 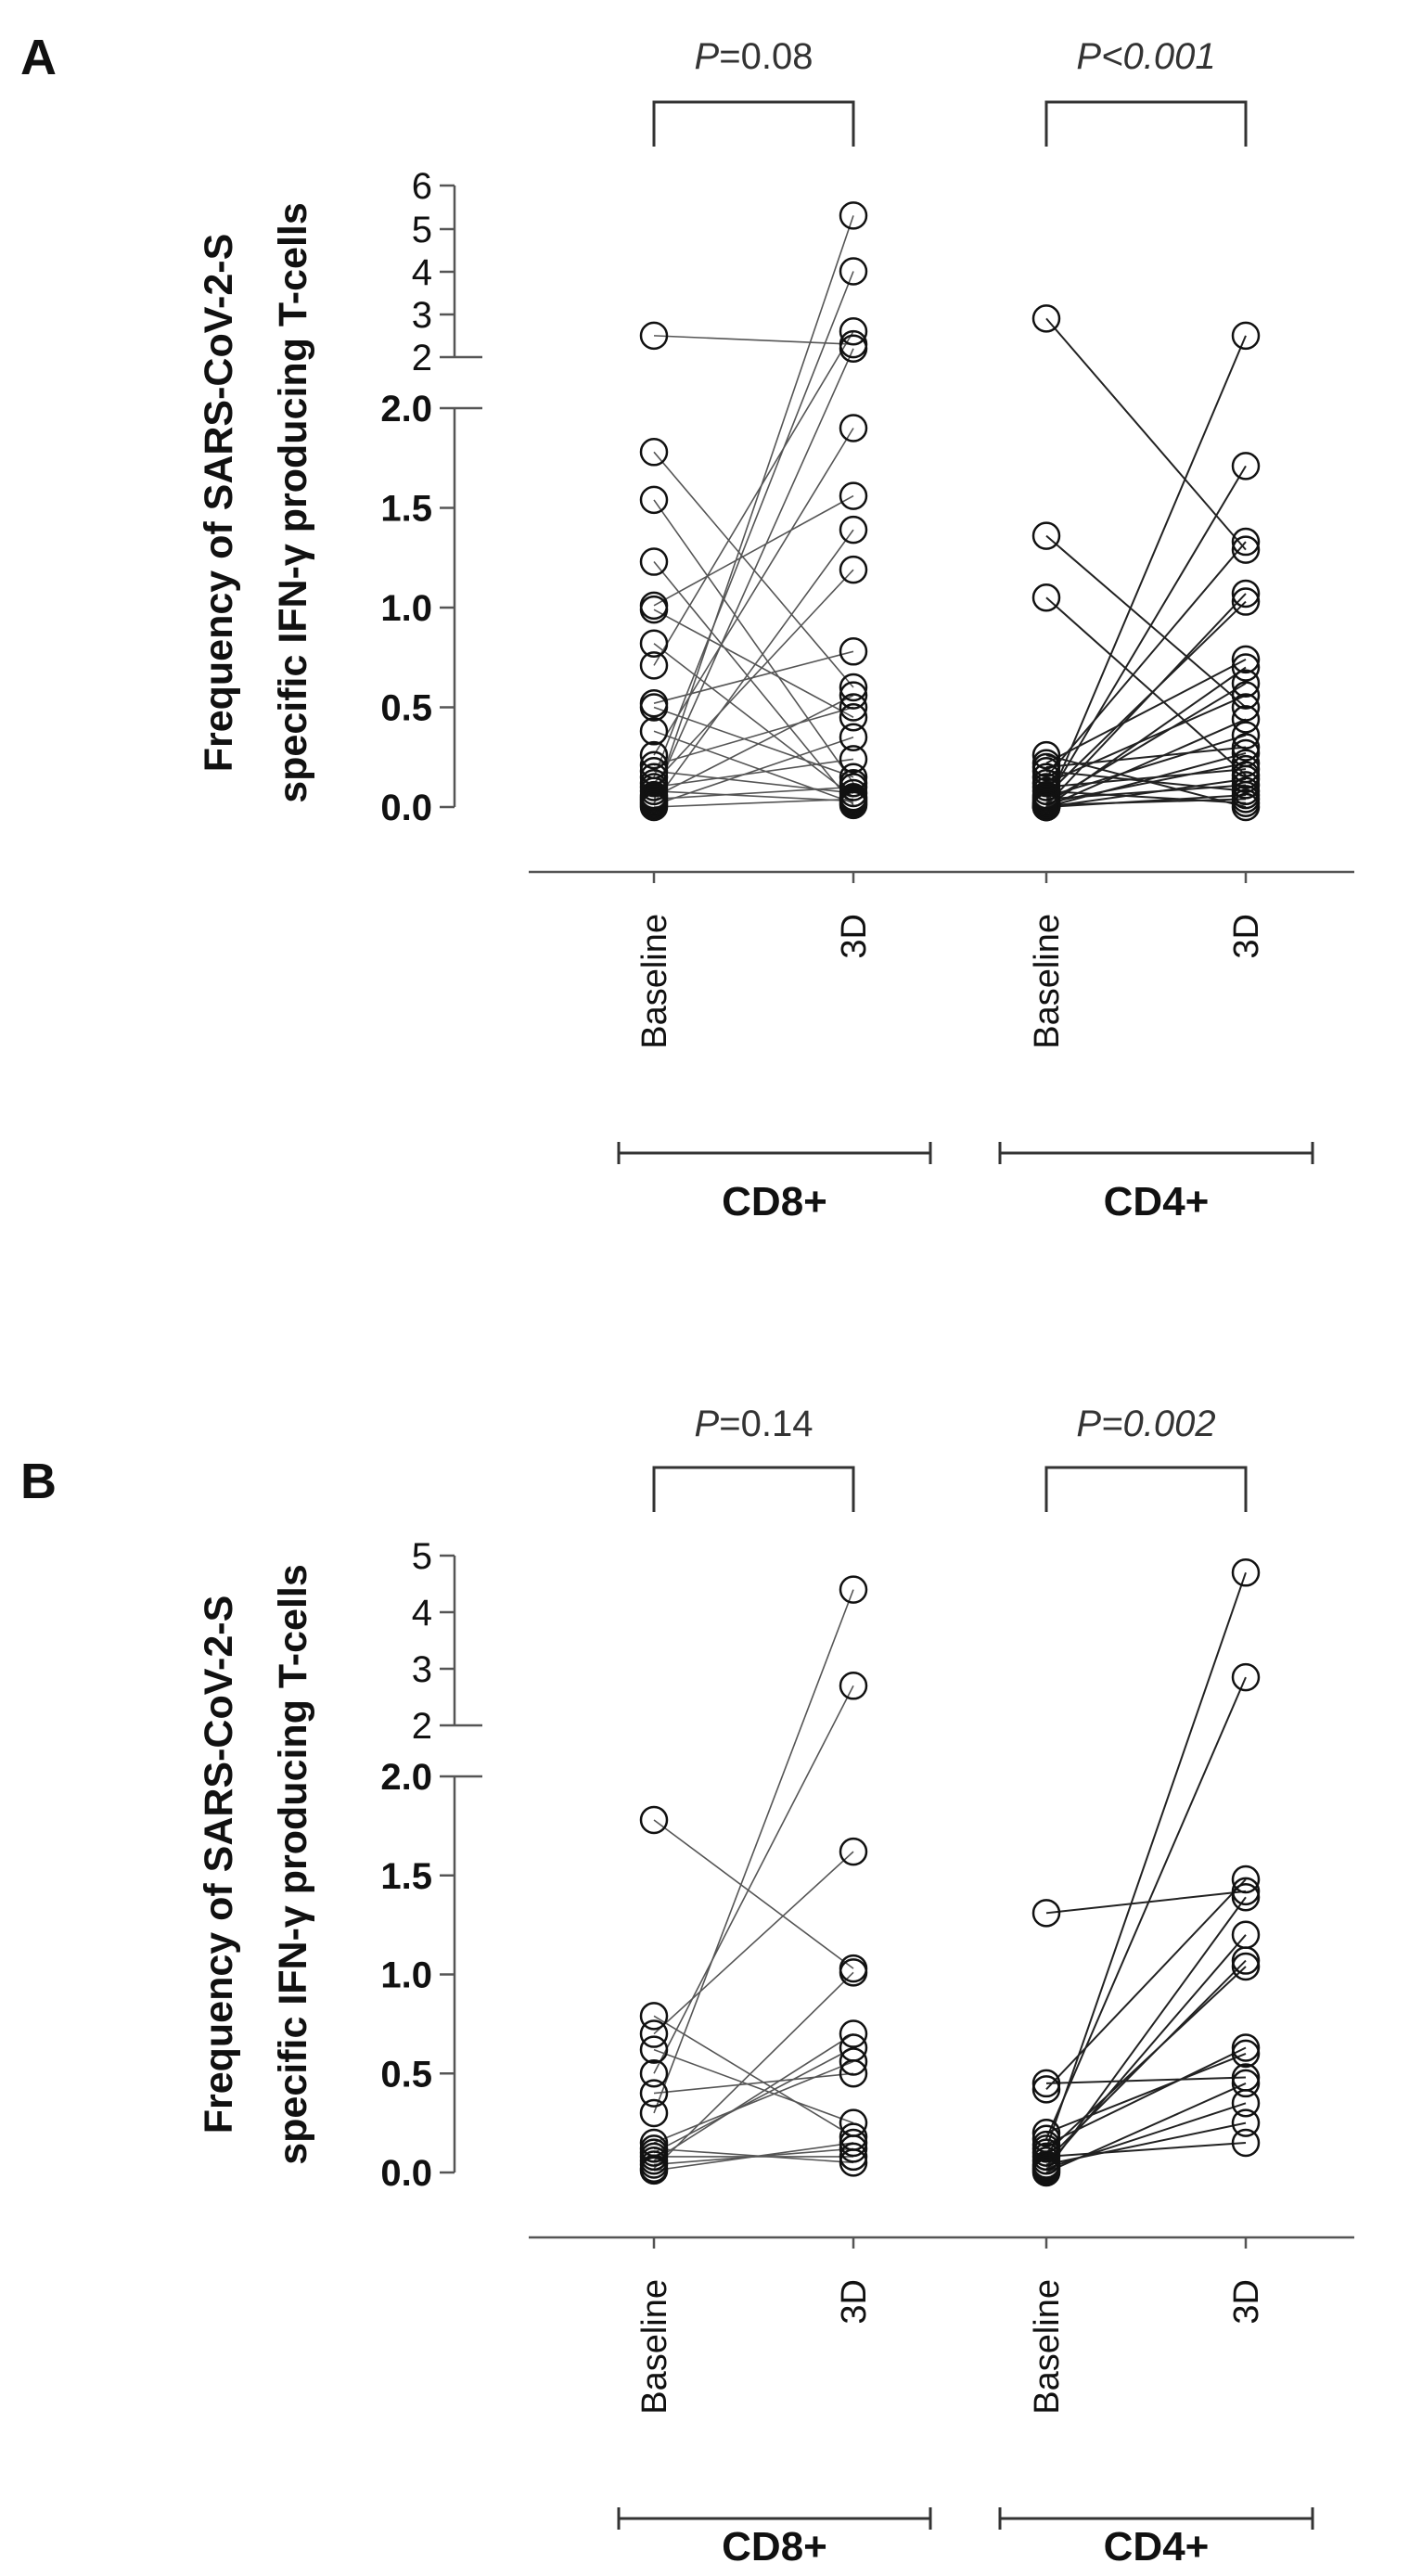 I want to click on p-value-text: <0.001, so click(x=1158, y=56).